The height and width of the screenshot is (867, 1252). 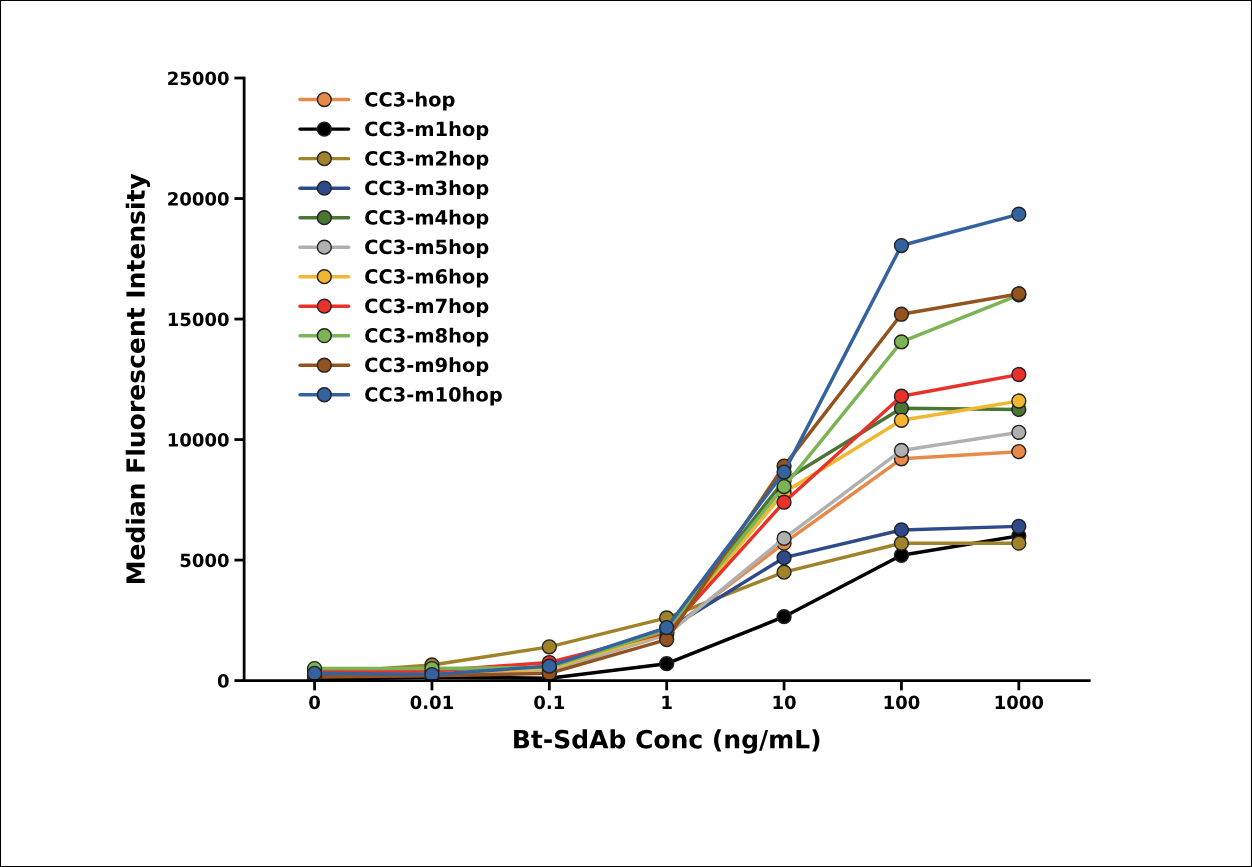 What do you see at coordinates (549, 702) in the screenshot?
I see `x-tick-label: 0.1` at bounding box center [549, 702].